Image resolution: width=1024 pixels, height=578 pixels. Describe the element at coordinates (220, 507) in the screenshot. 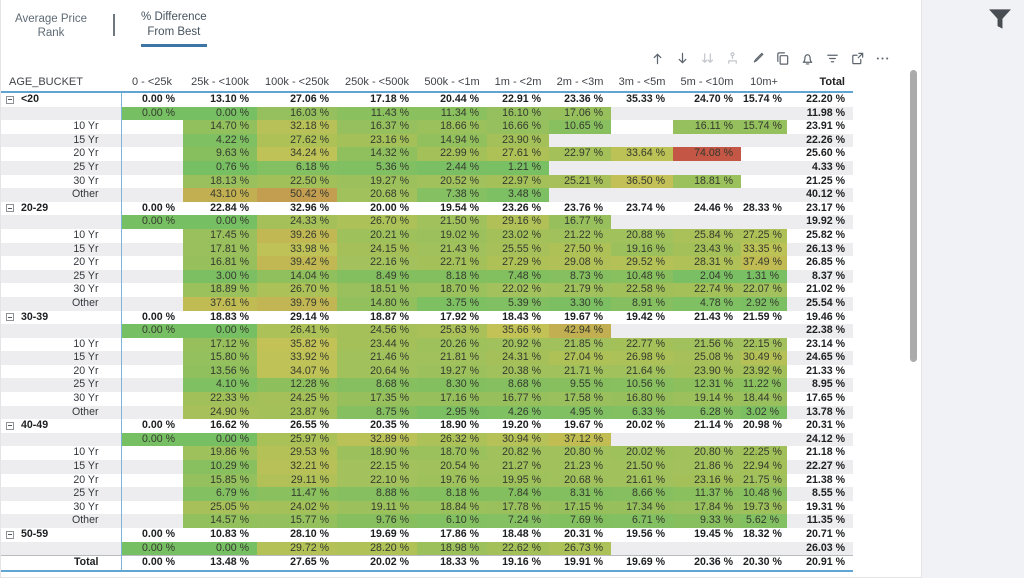

I see `cell: 25.05 %` at that location.